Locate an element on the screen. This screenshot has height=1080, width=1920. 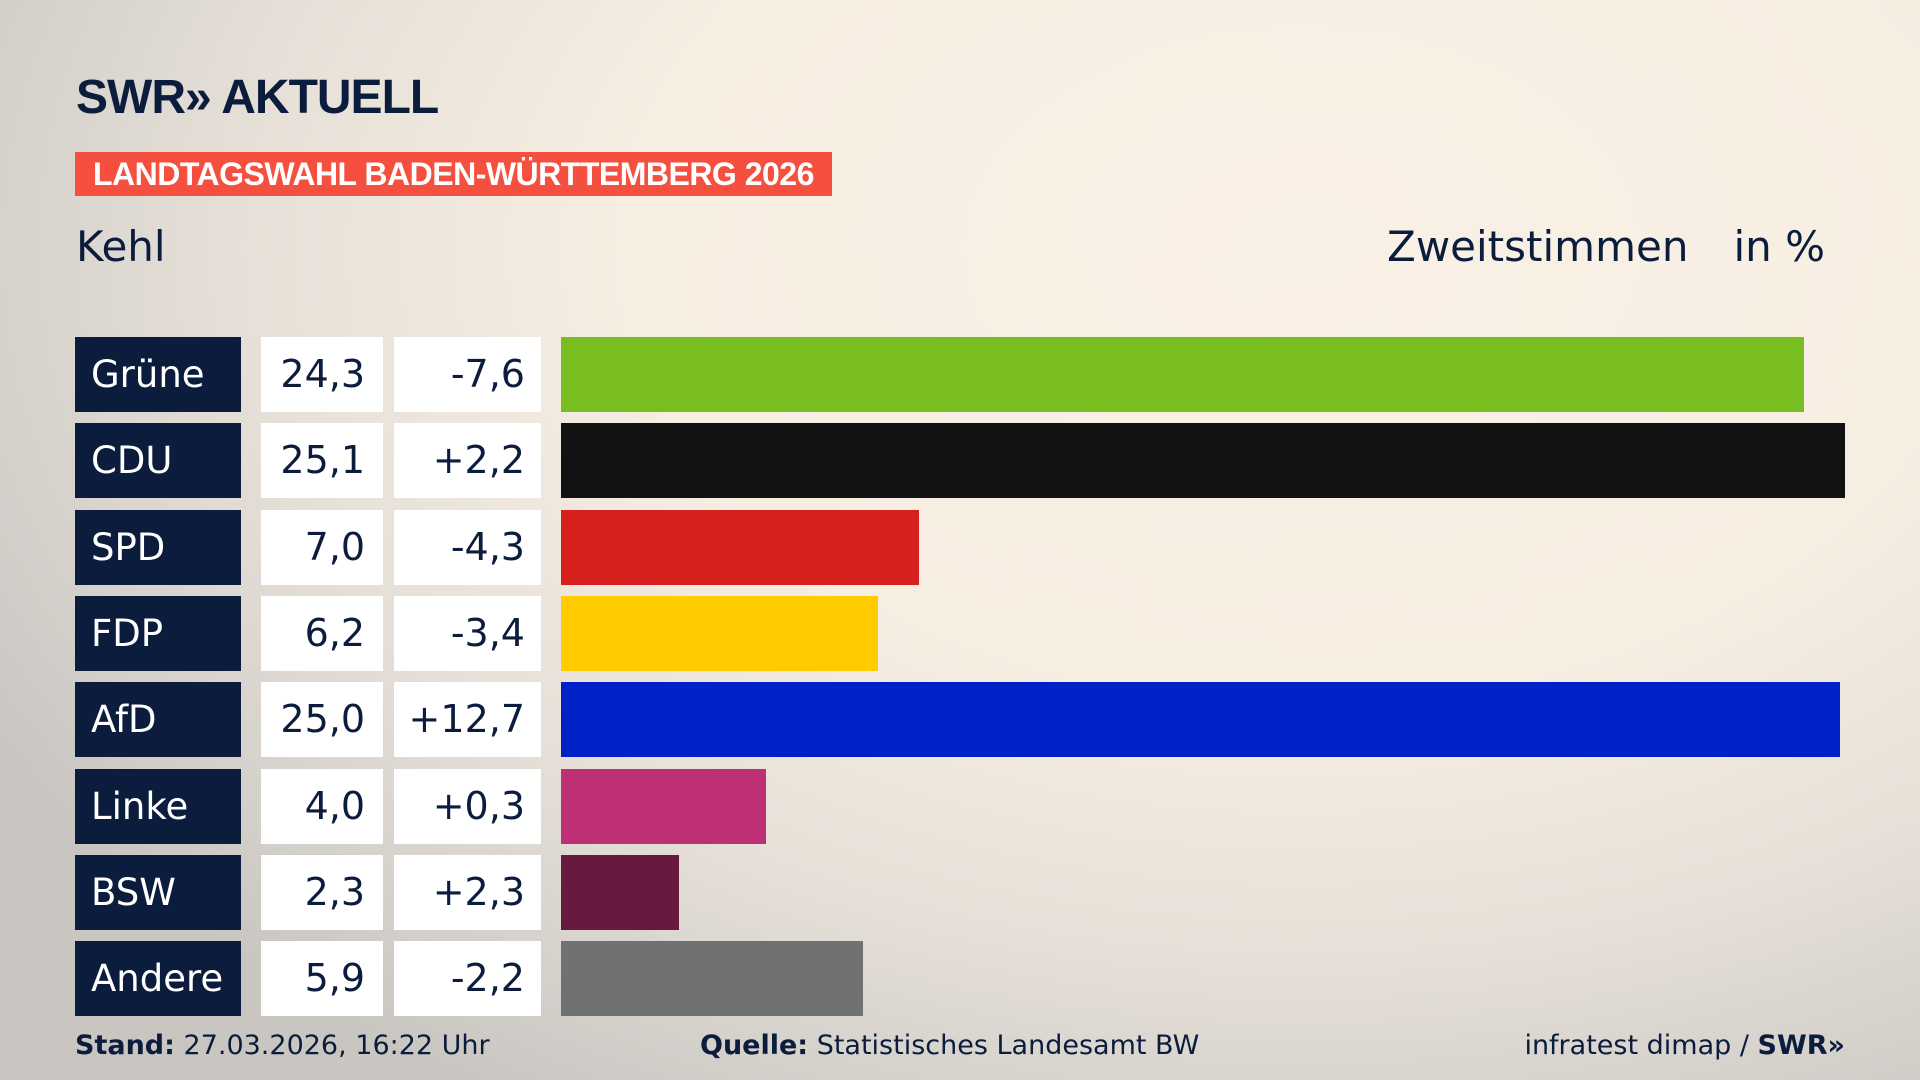
bar-spd is located at coordinates (740, 547).